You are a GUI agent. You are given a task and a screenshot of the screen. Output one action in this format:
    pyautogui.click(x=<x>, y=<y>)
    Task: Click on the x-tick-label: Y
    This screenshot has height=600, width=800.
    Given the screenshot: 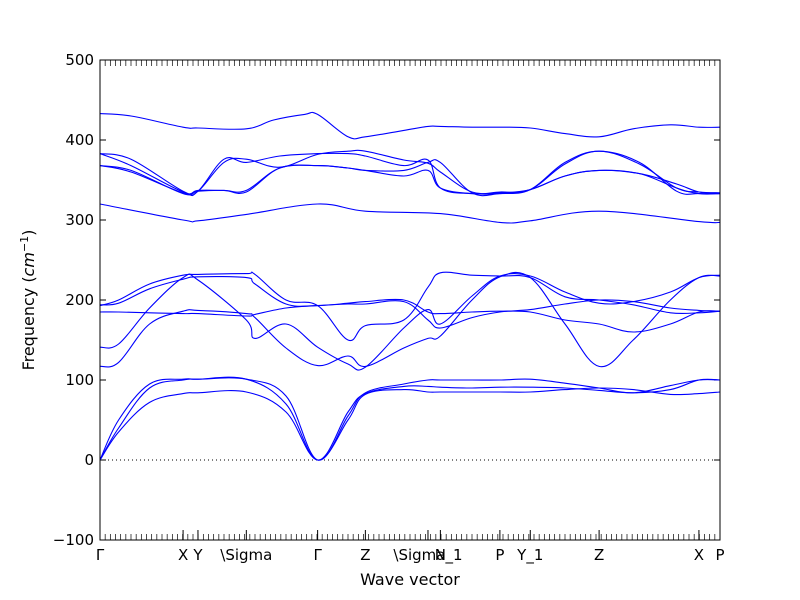 What is the action you would take?
    pyautogui.click(x=197, y=555)
    